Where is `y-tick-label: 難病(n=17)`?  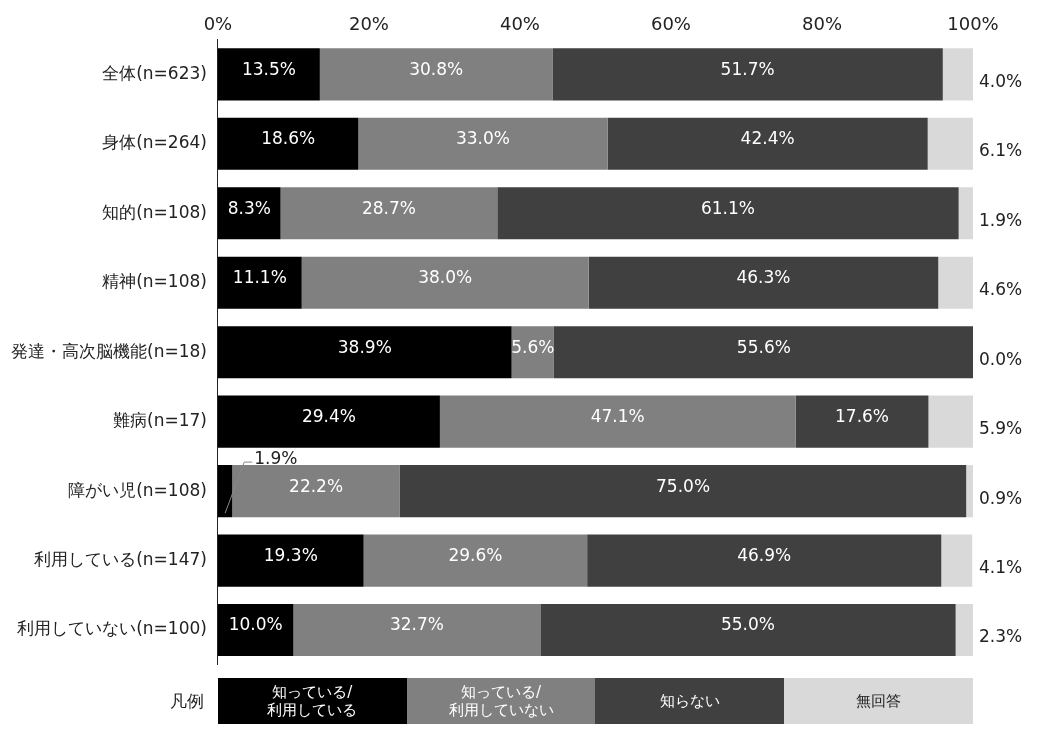 y-tick-label: 難病(n=17) is located at coordinates (159, 420).